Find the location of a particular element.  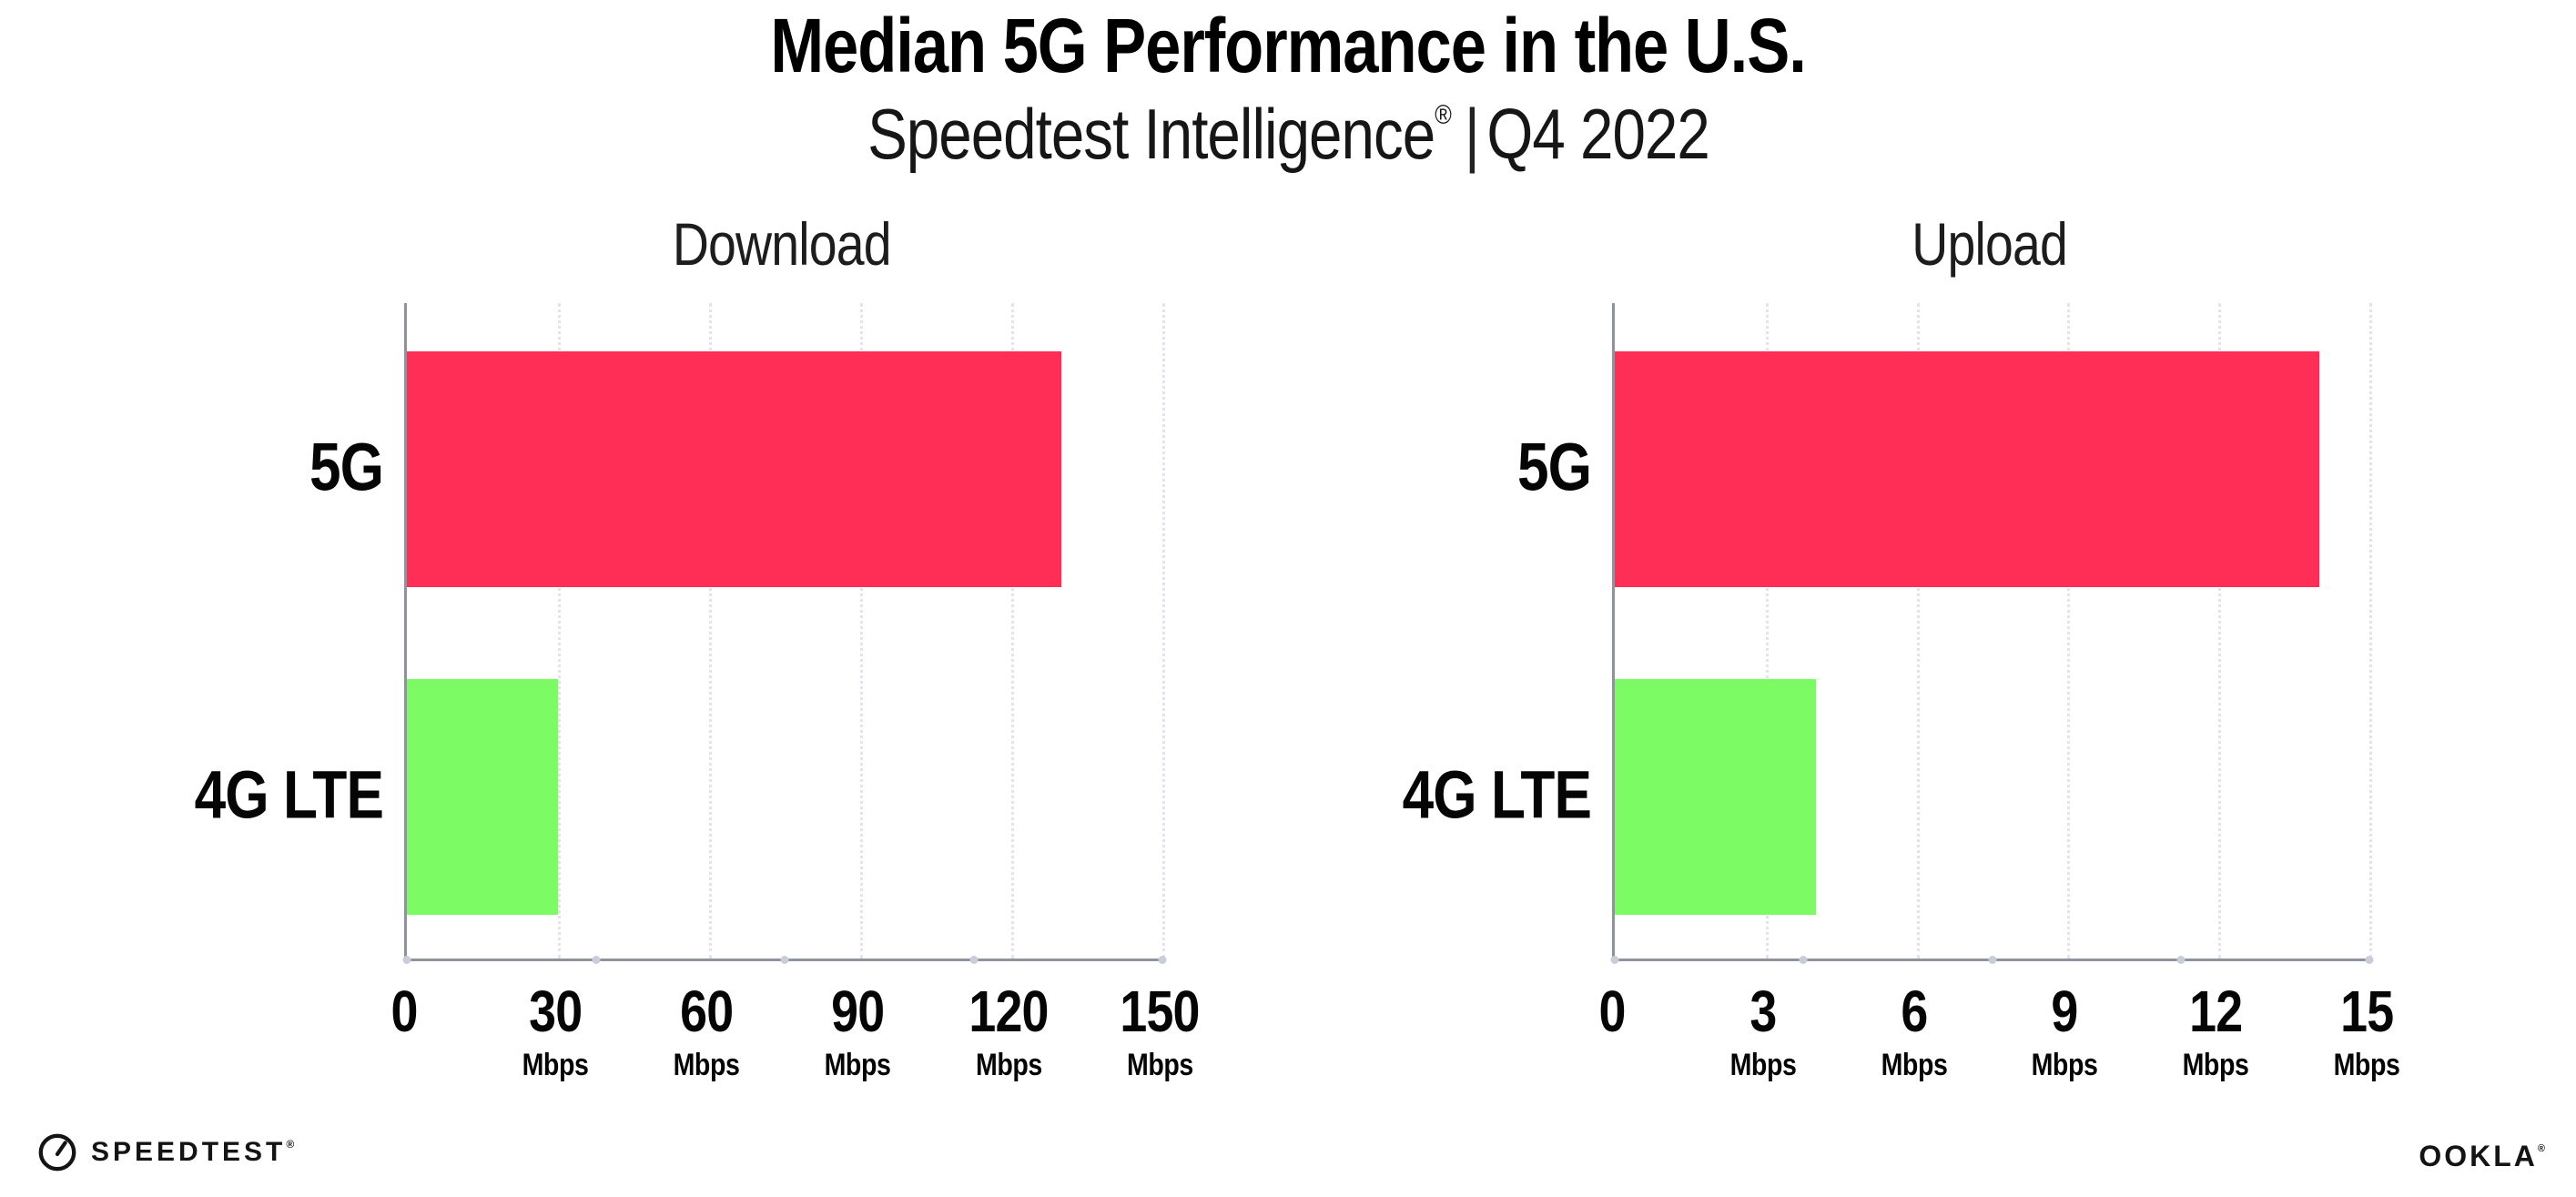

download-chart-title: Download is located at coordinates (782, 244).